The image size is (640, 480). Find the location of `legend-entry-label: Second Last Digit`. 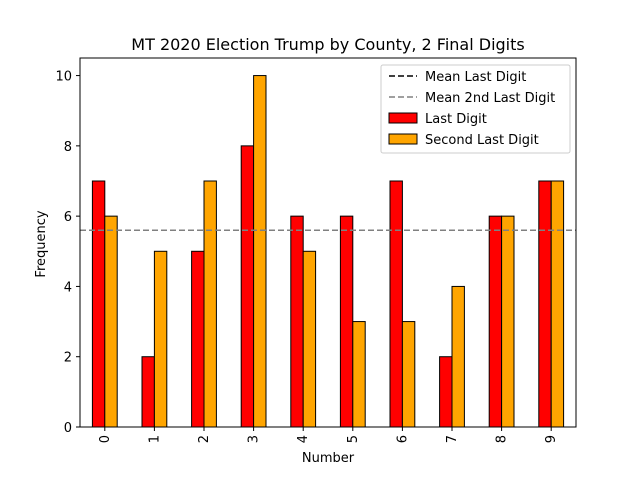

legend-entry-label: Second Last Digit is located at coordinates (482, 140).